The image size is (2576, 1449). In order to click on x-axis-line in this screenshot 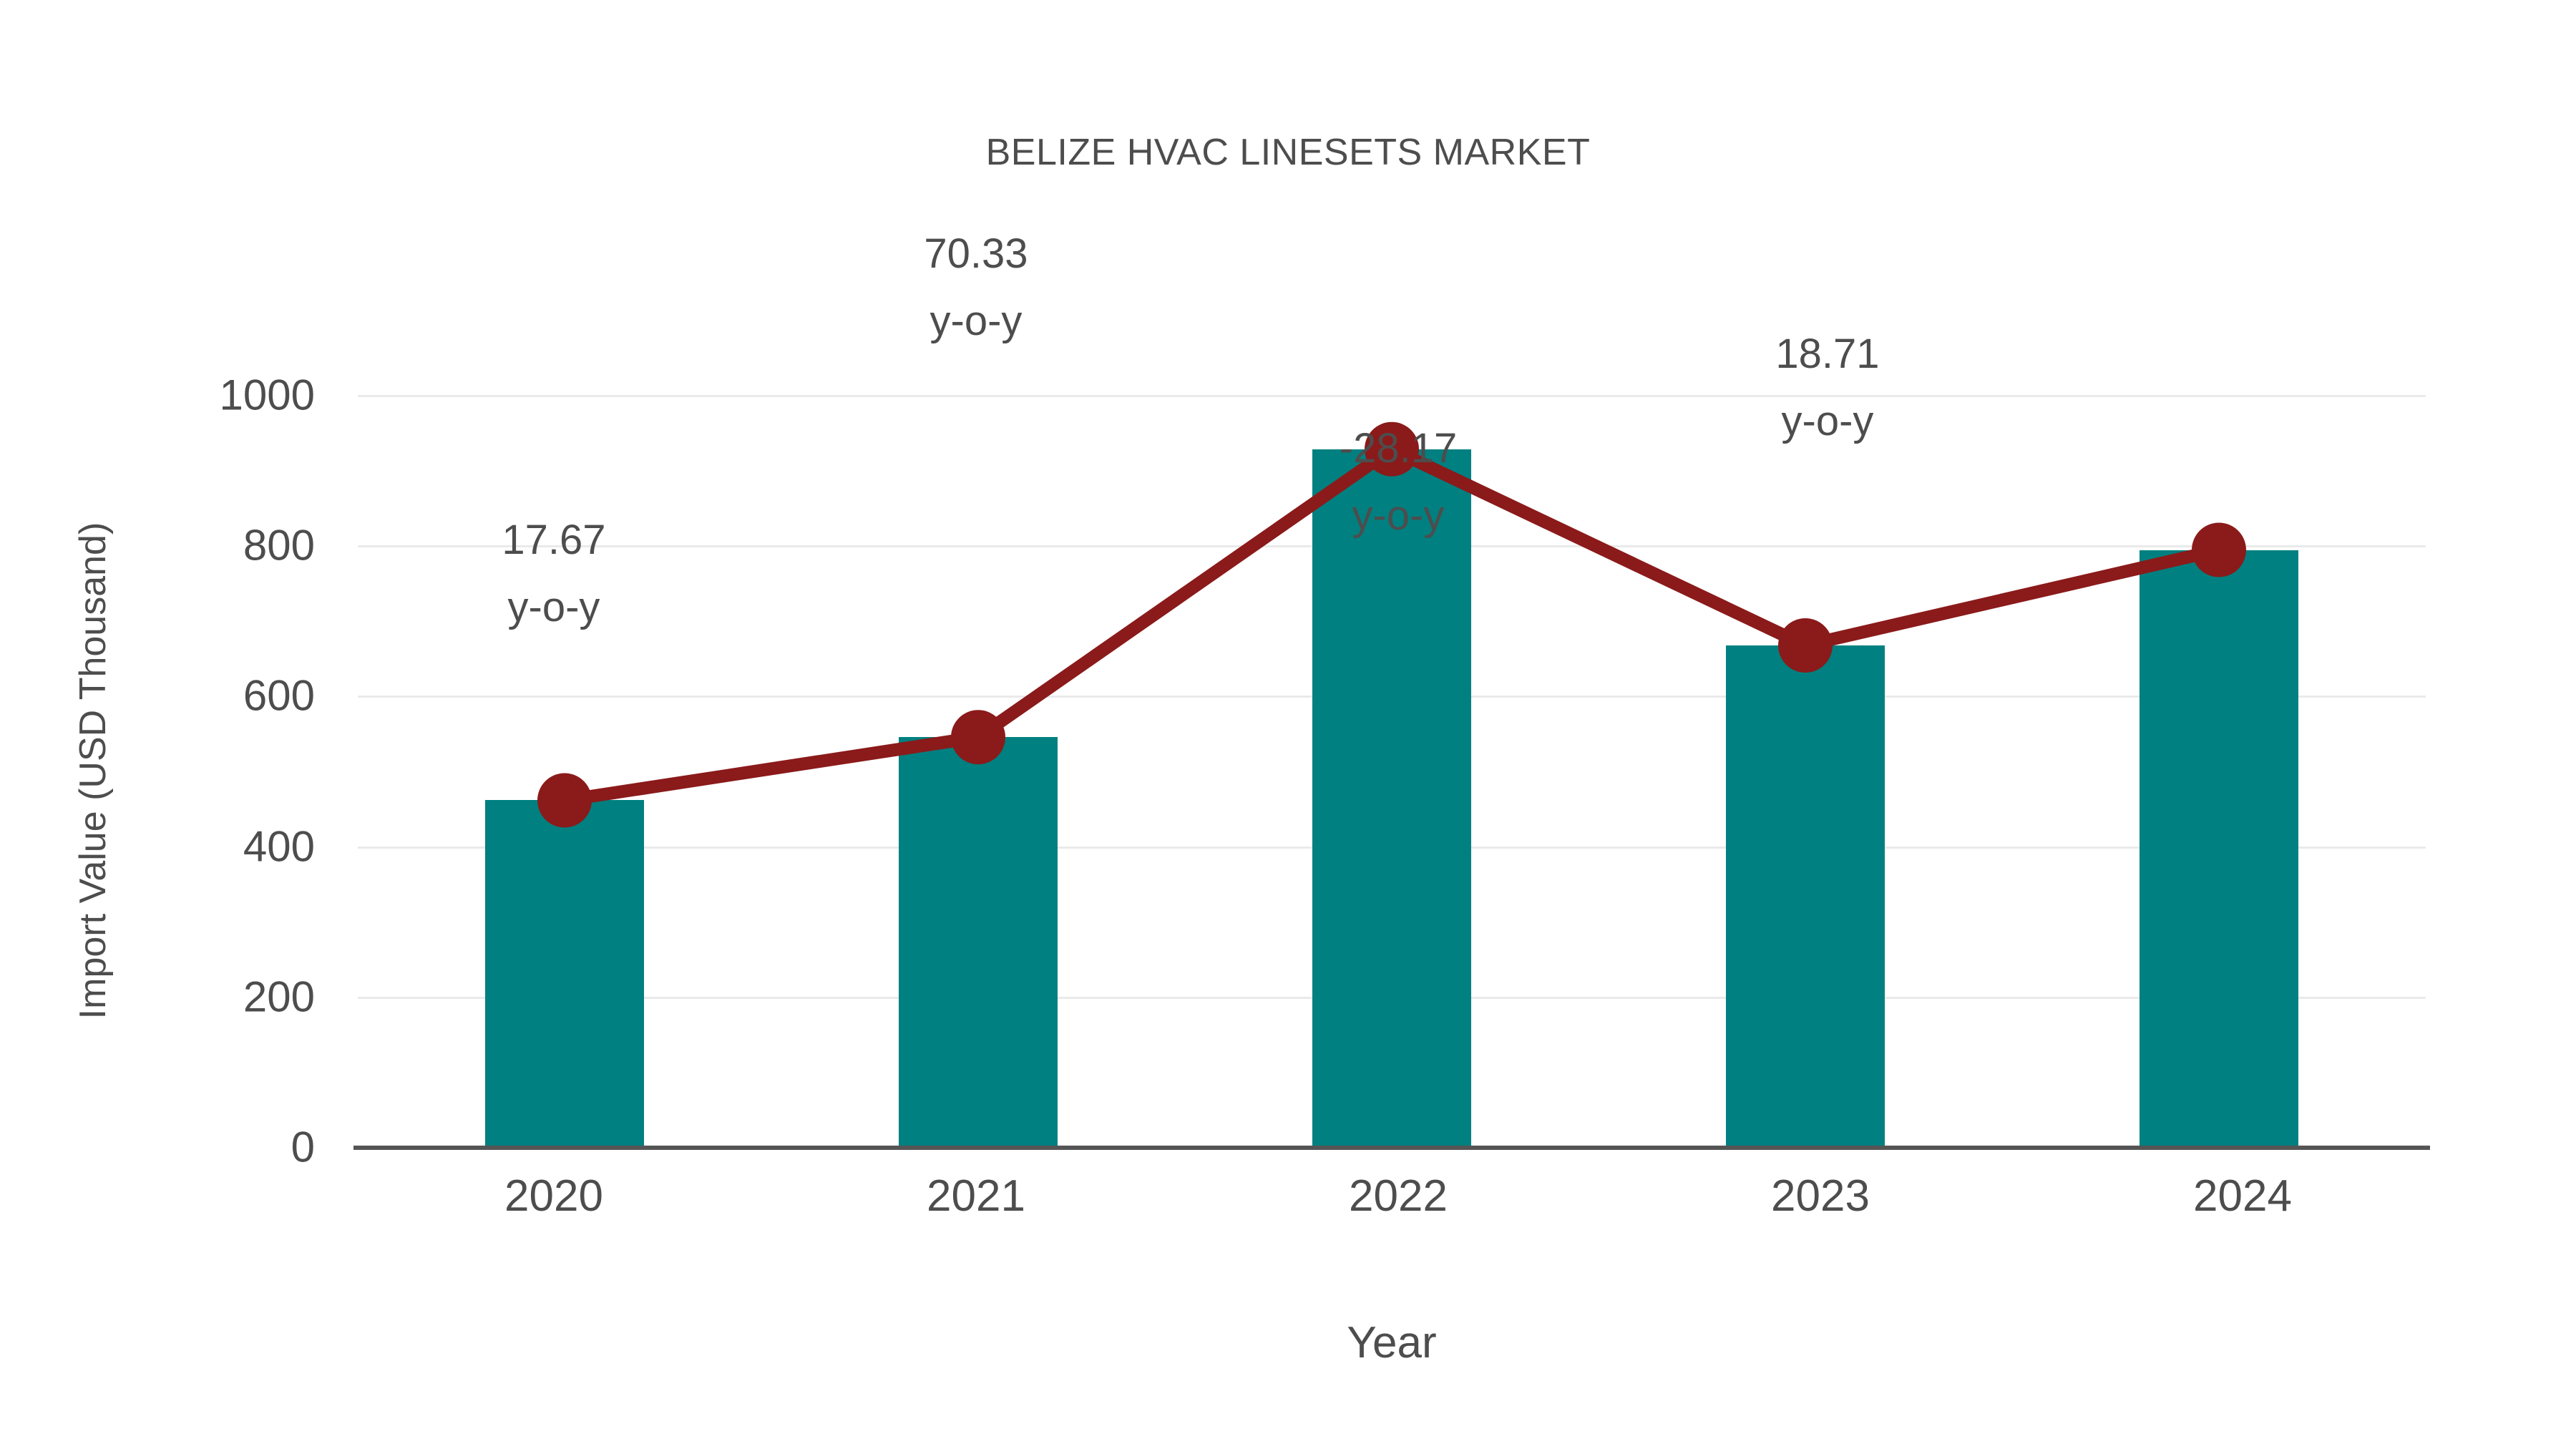, I will do `click(1391, 1148)`.